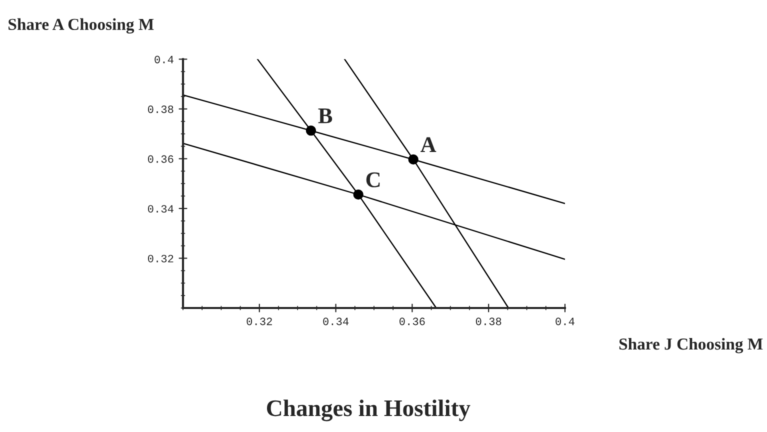 The width and height of the screenshot is (767, 432). What do you see at coordinates (565, 322) in the screenshot?
I see `x-tick-label: 0.4` at bounding box center [565, 322].